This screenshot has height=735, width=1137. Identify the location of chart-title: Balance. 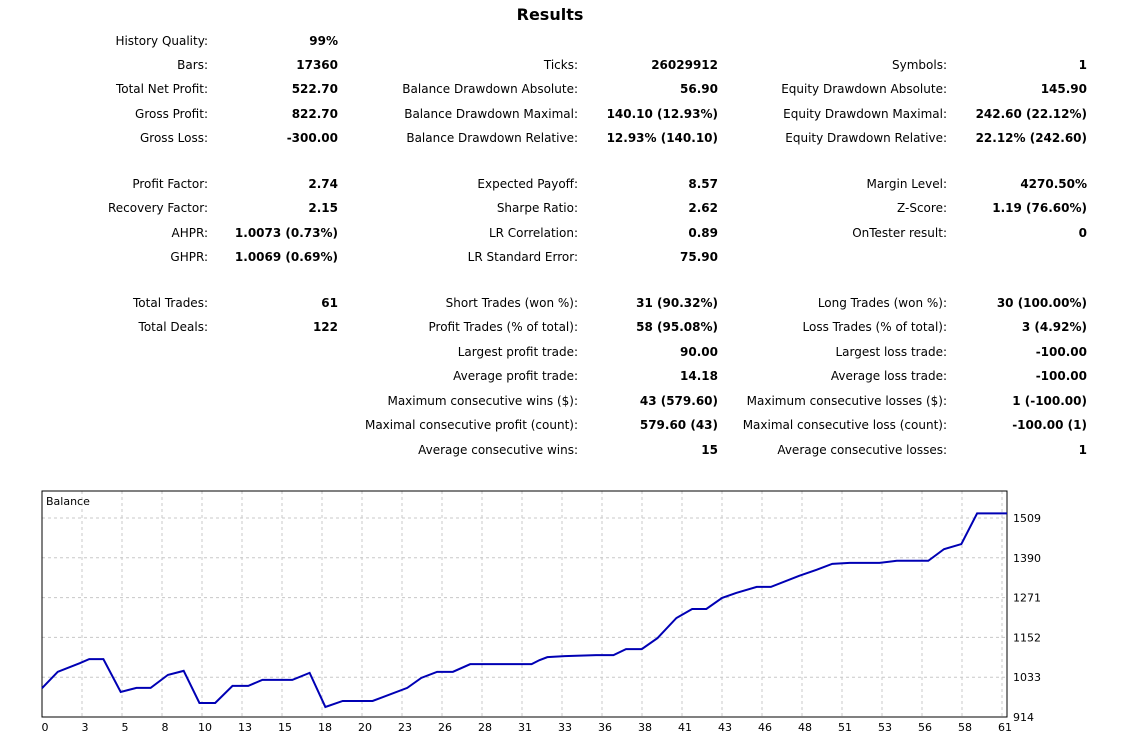
(68, 501).